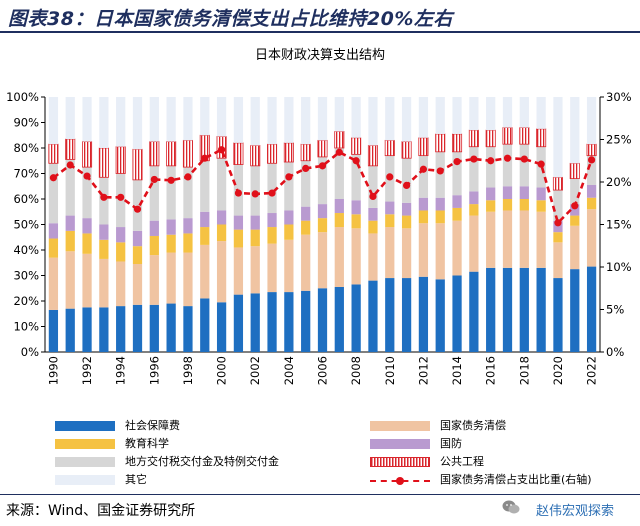 The image size is (640, 526). What do you see at coordinates (619, 182) in the screenshot?
I see `y-tick-label-right: 20%` at bounding box center [619, 182].